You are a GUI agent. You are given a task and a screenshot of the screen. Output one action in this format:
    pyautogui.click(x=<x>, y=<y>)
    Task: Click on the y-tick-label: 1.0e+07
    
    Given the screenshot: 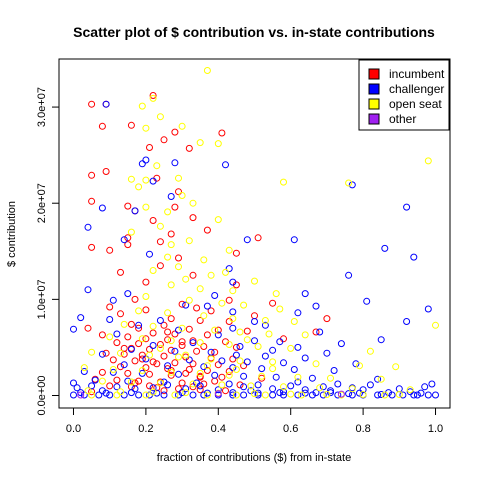 What is the action you would take?
    pyautogui.click(x=42, y=299)
    